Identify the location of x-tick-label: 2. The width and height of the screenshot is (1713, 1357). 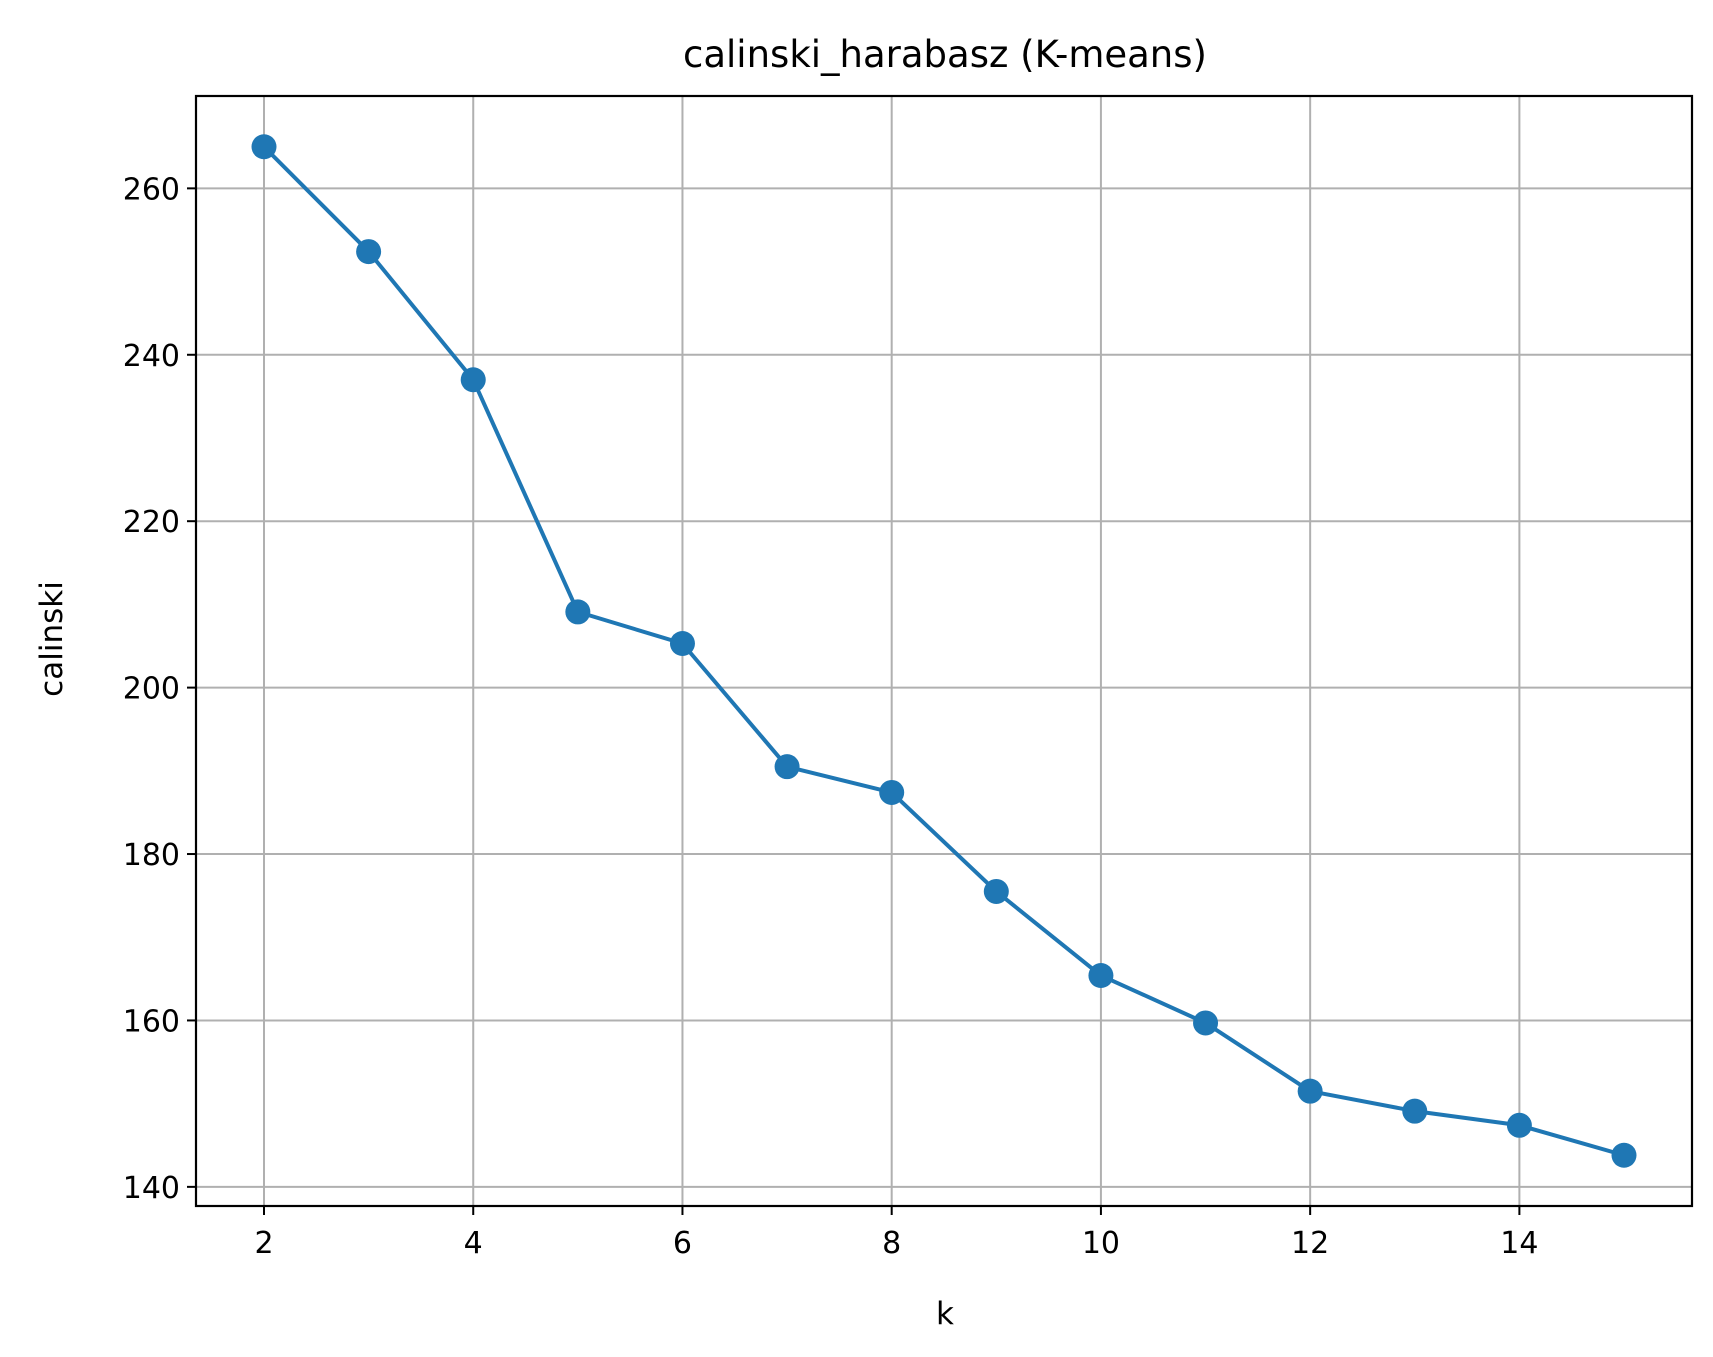
(263, 1243).